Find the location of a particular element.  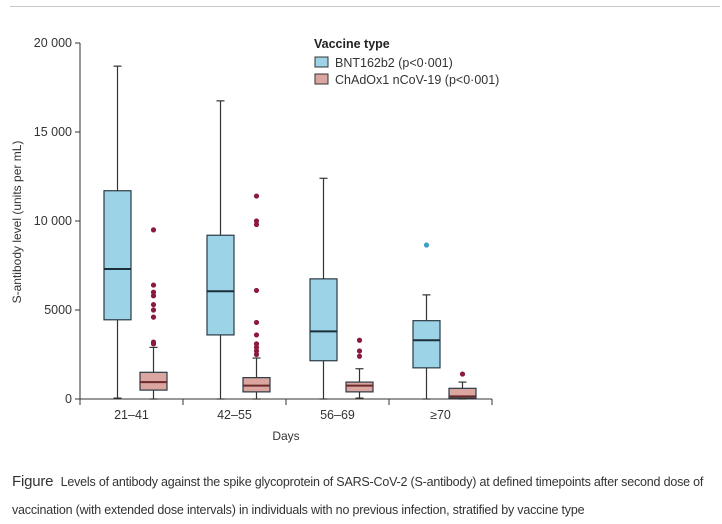

x-tick-label: ≥70 is located at coordinates (440, 415).